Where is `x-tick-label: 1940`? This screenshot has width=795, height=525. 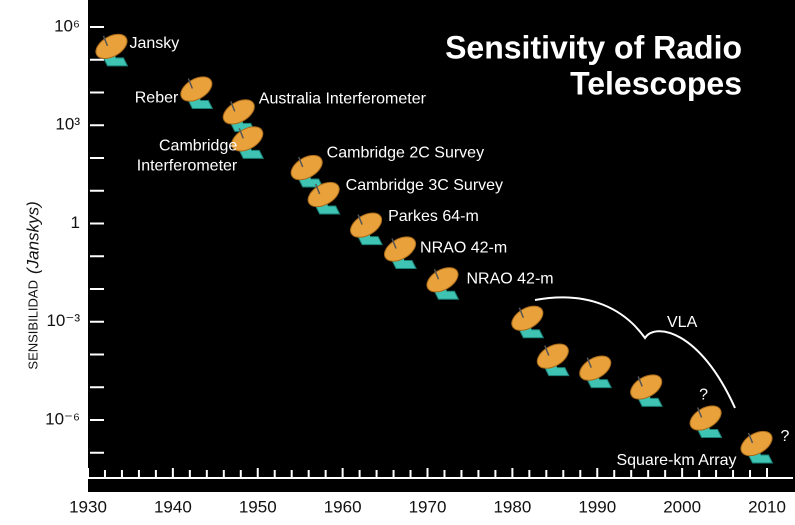 x-tick-label: 1940 is located at coordinates (173, 506).